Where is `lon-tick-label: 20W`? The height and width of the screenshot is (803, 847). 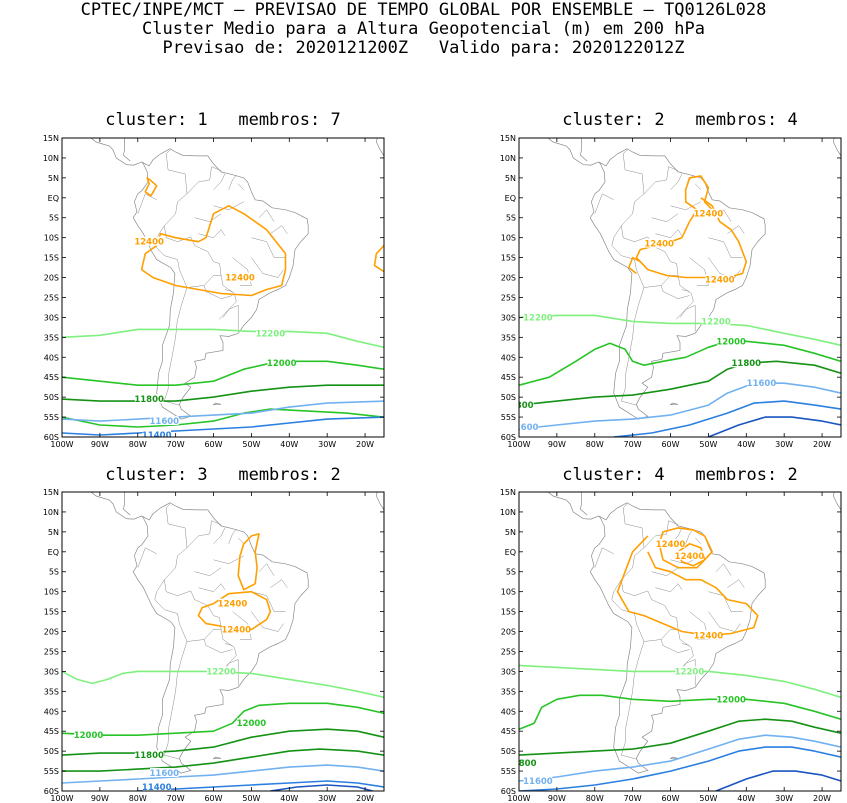 lon-tick-label: 20W is located at coordinates (822, 798).